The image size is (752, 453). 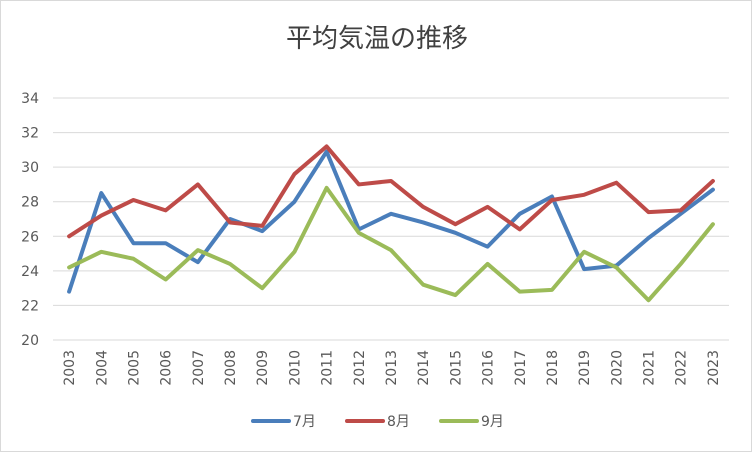 I want to click on x-tick-label: 2013, so click(x=392, y=368).